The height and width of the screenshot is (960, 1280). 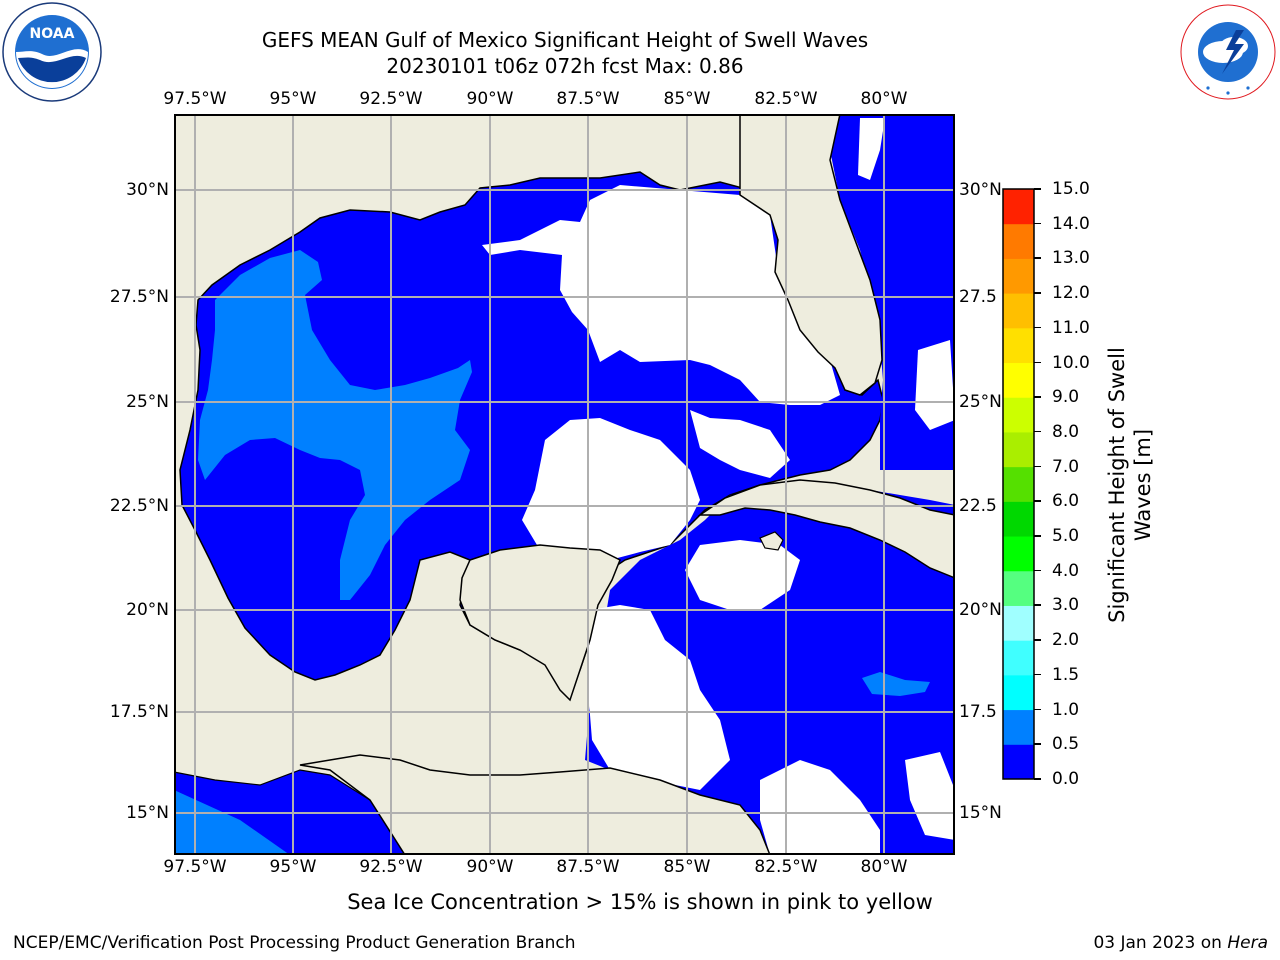 I want to click on footer-date: 03 Jan 2023 on Hera, so click(x=1180, y=943).